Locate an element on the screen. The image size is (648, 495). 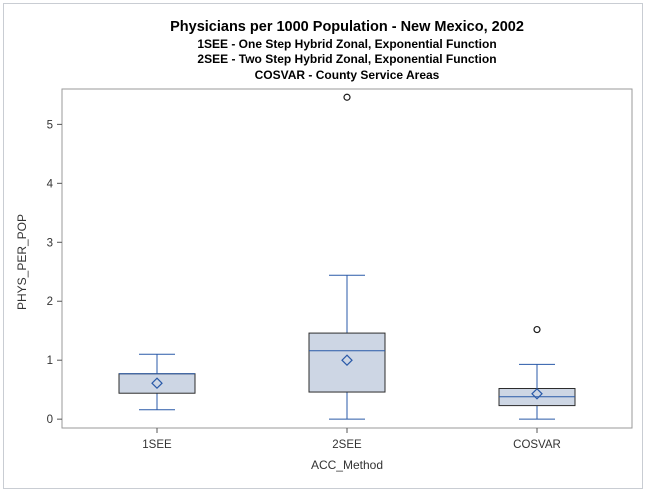
y-tick-label: 2 is located at coordinates (50, 302).